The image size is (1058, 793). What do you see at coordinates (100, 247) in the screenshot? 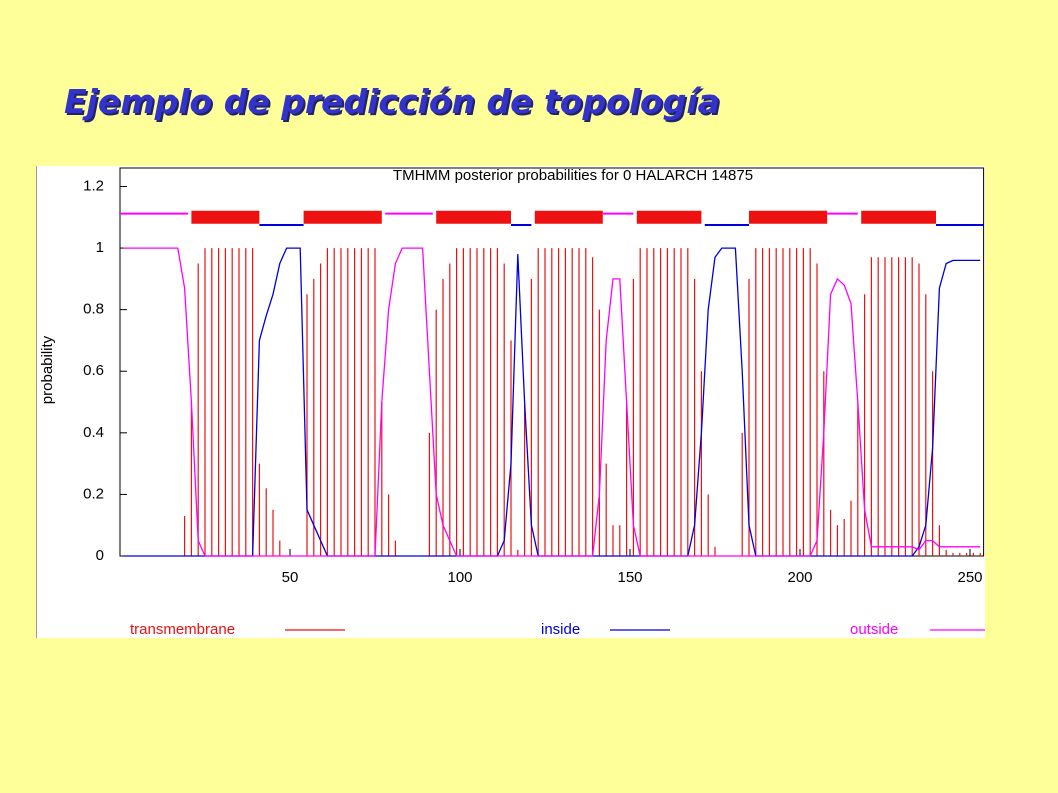
I see `y-tick-label: 1` at bounding box center [100, 247].